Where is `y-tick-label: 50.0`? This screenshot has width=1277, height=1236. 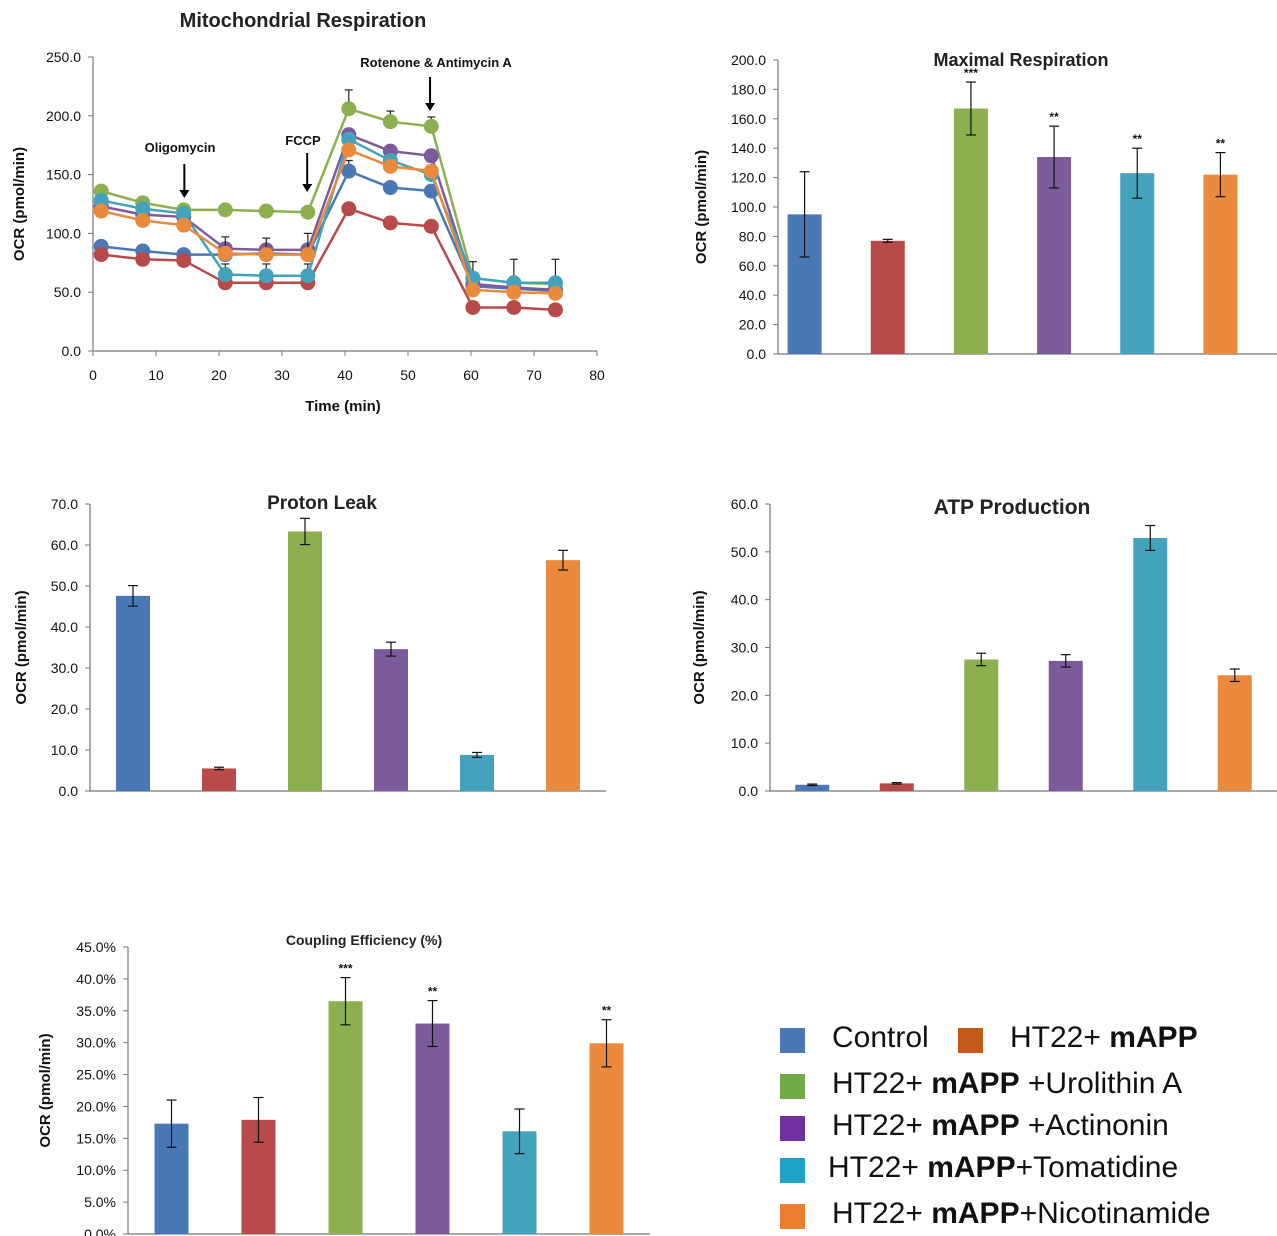 y-tick-label: 50.0 is located at coordinates (67, 292).